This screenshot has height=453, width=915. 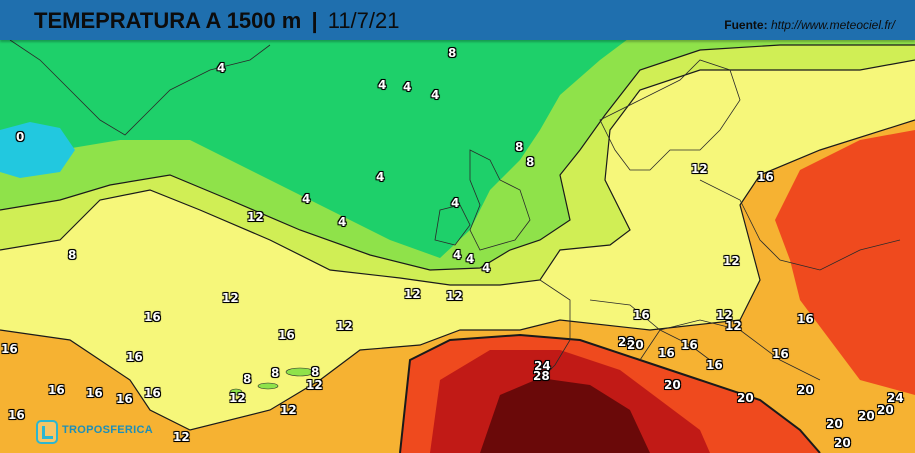 I want to click on isotherm-label: 28, so click(x=541, y=376).